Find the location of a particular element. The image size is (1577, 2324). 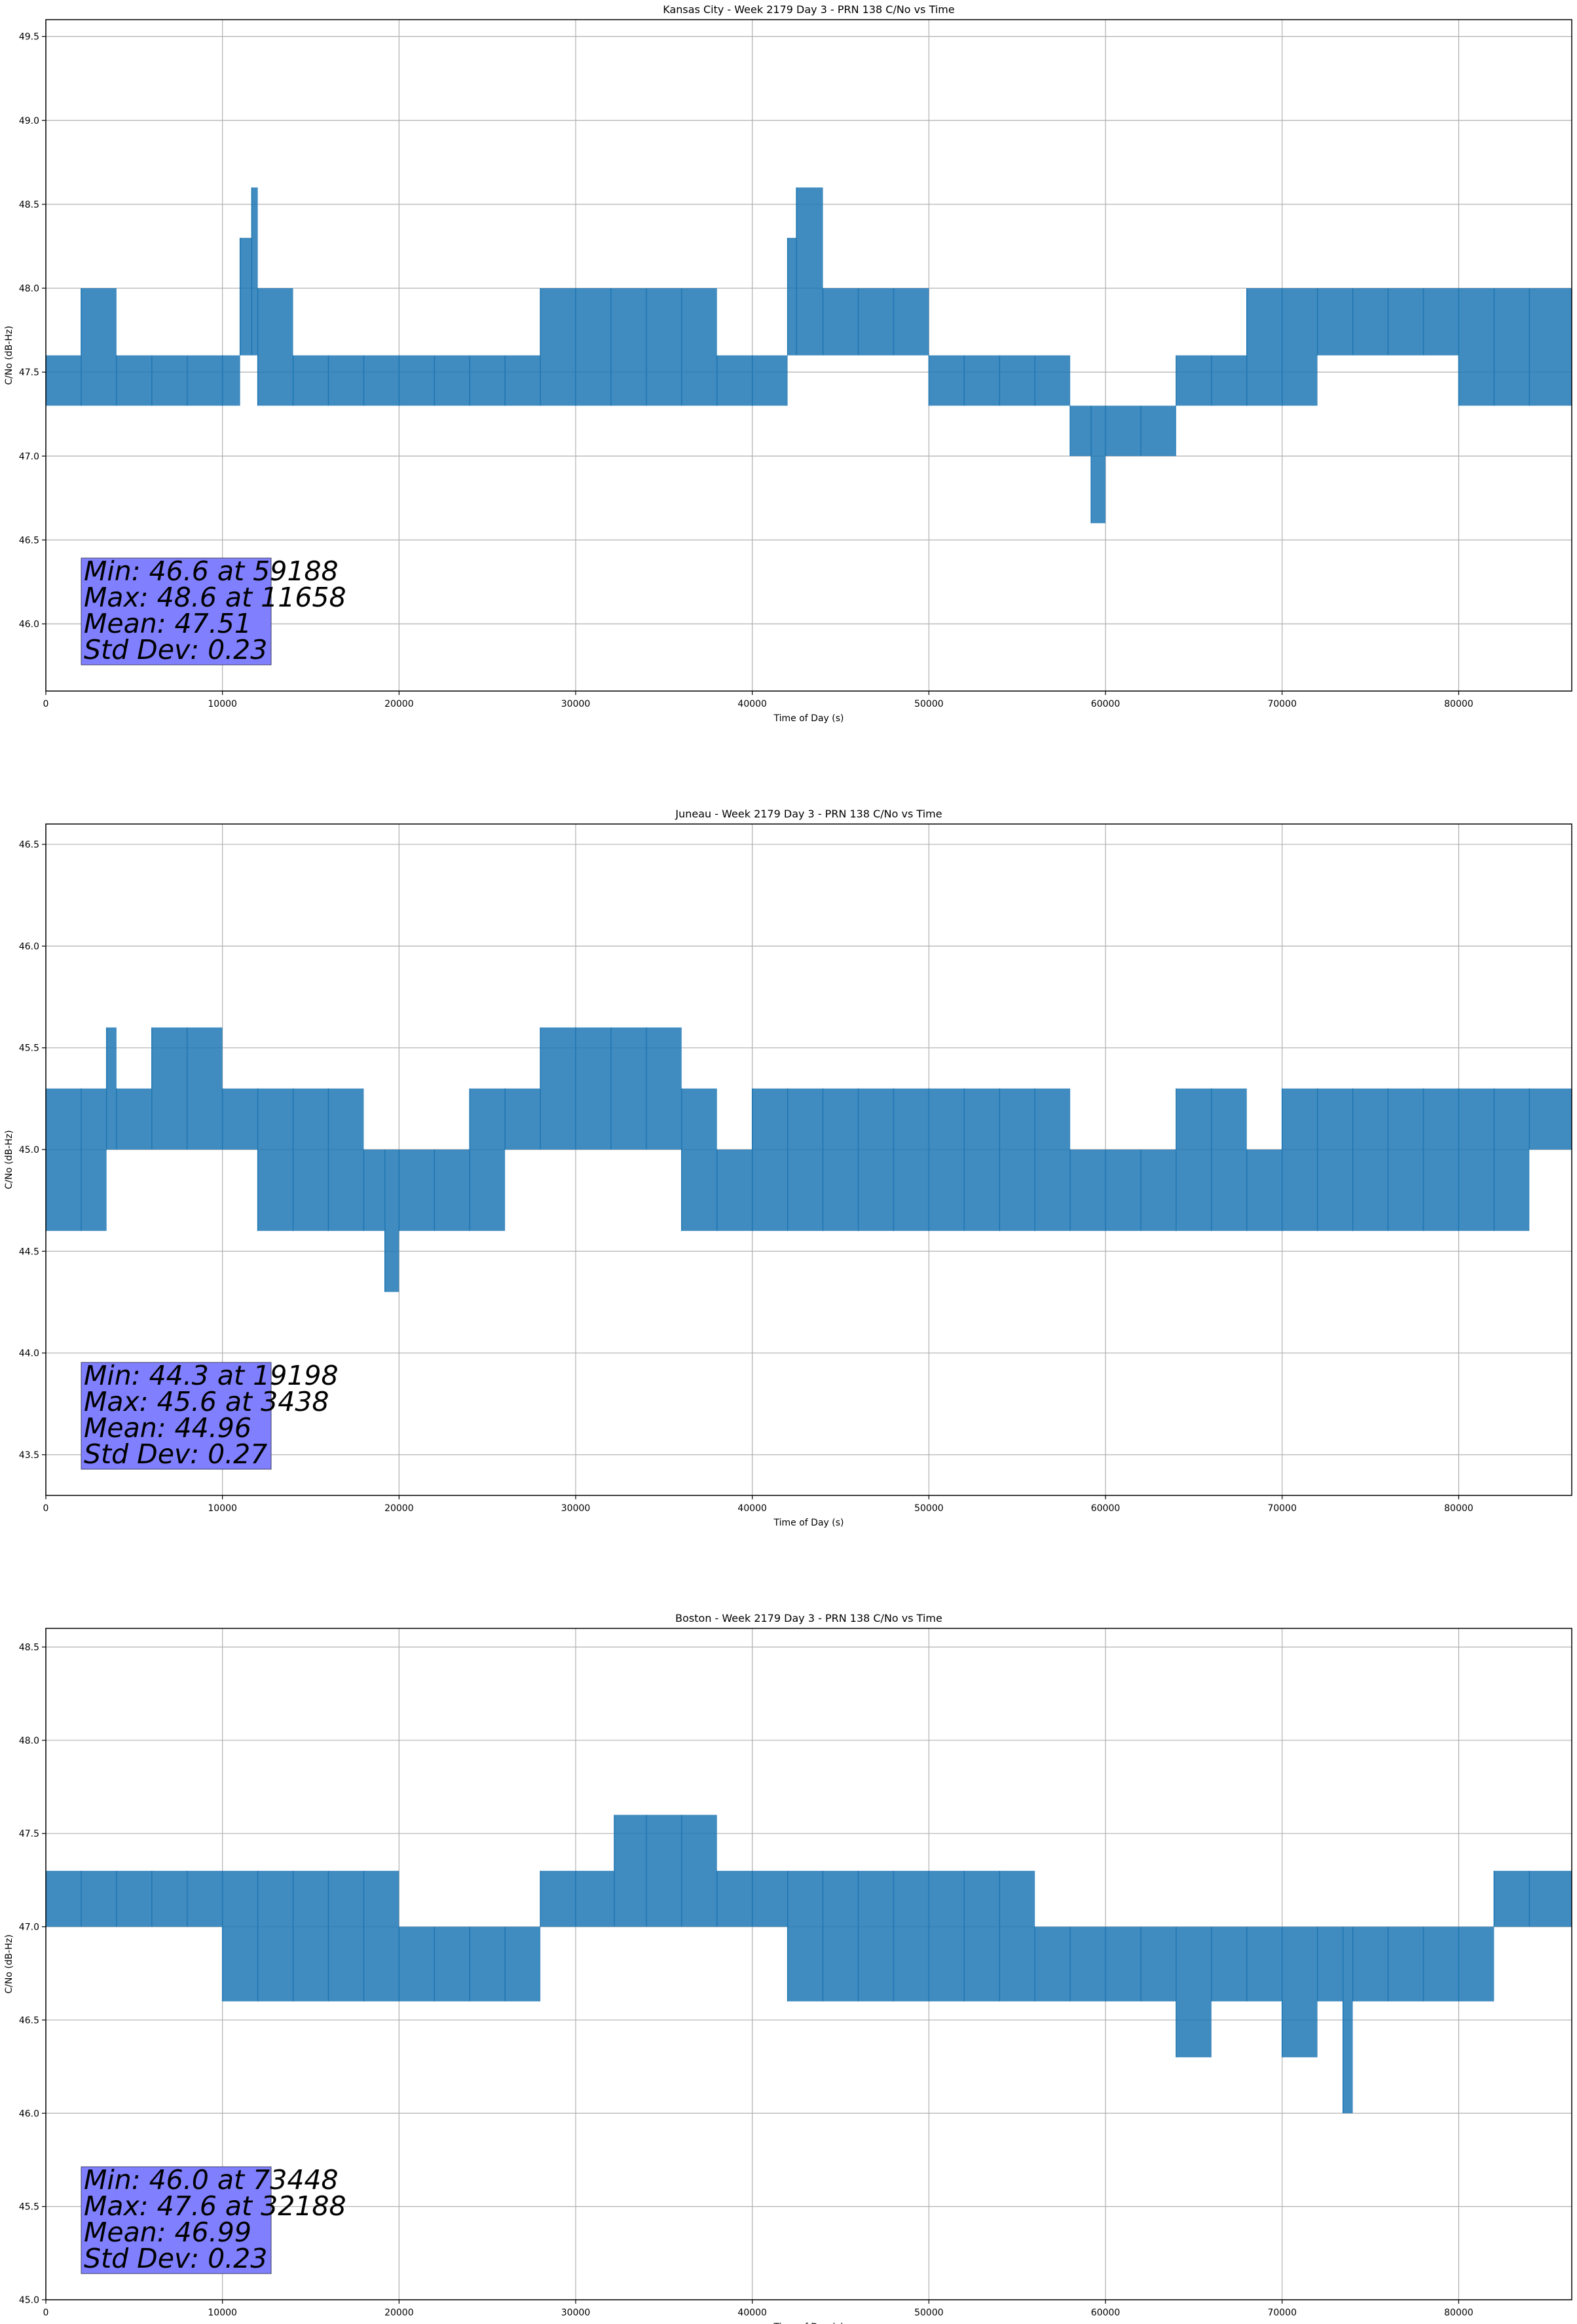

x-tick-label-1: 10000 is located at coordinates (222, 704).